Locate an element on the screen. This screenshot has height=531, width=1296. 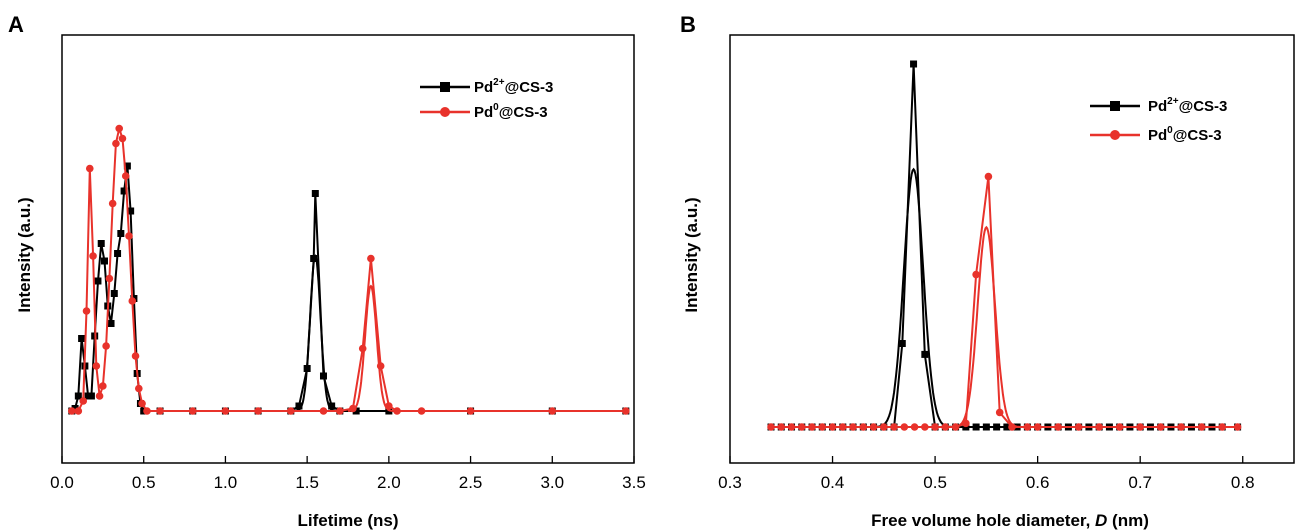
panel-a-x-axis-title: Lifetime (ns) is located at coordinates (347, 520).